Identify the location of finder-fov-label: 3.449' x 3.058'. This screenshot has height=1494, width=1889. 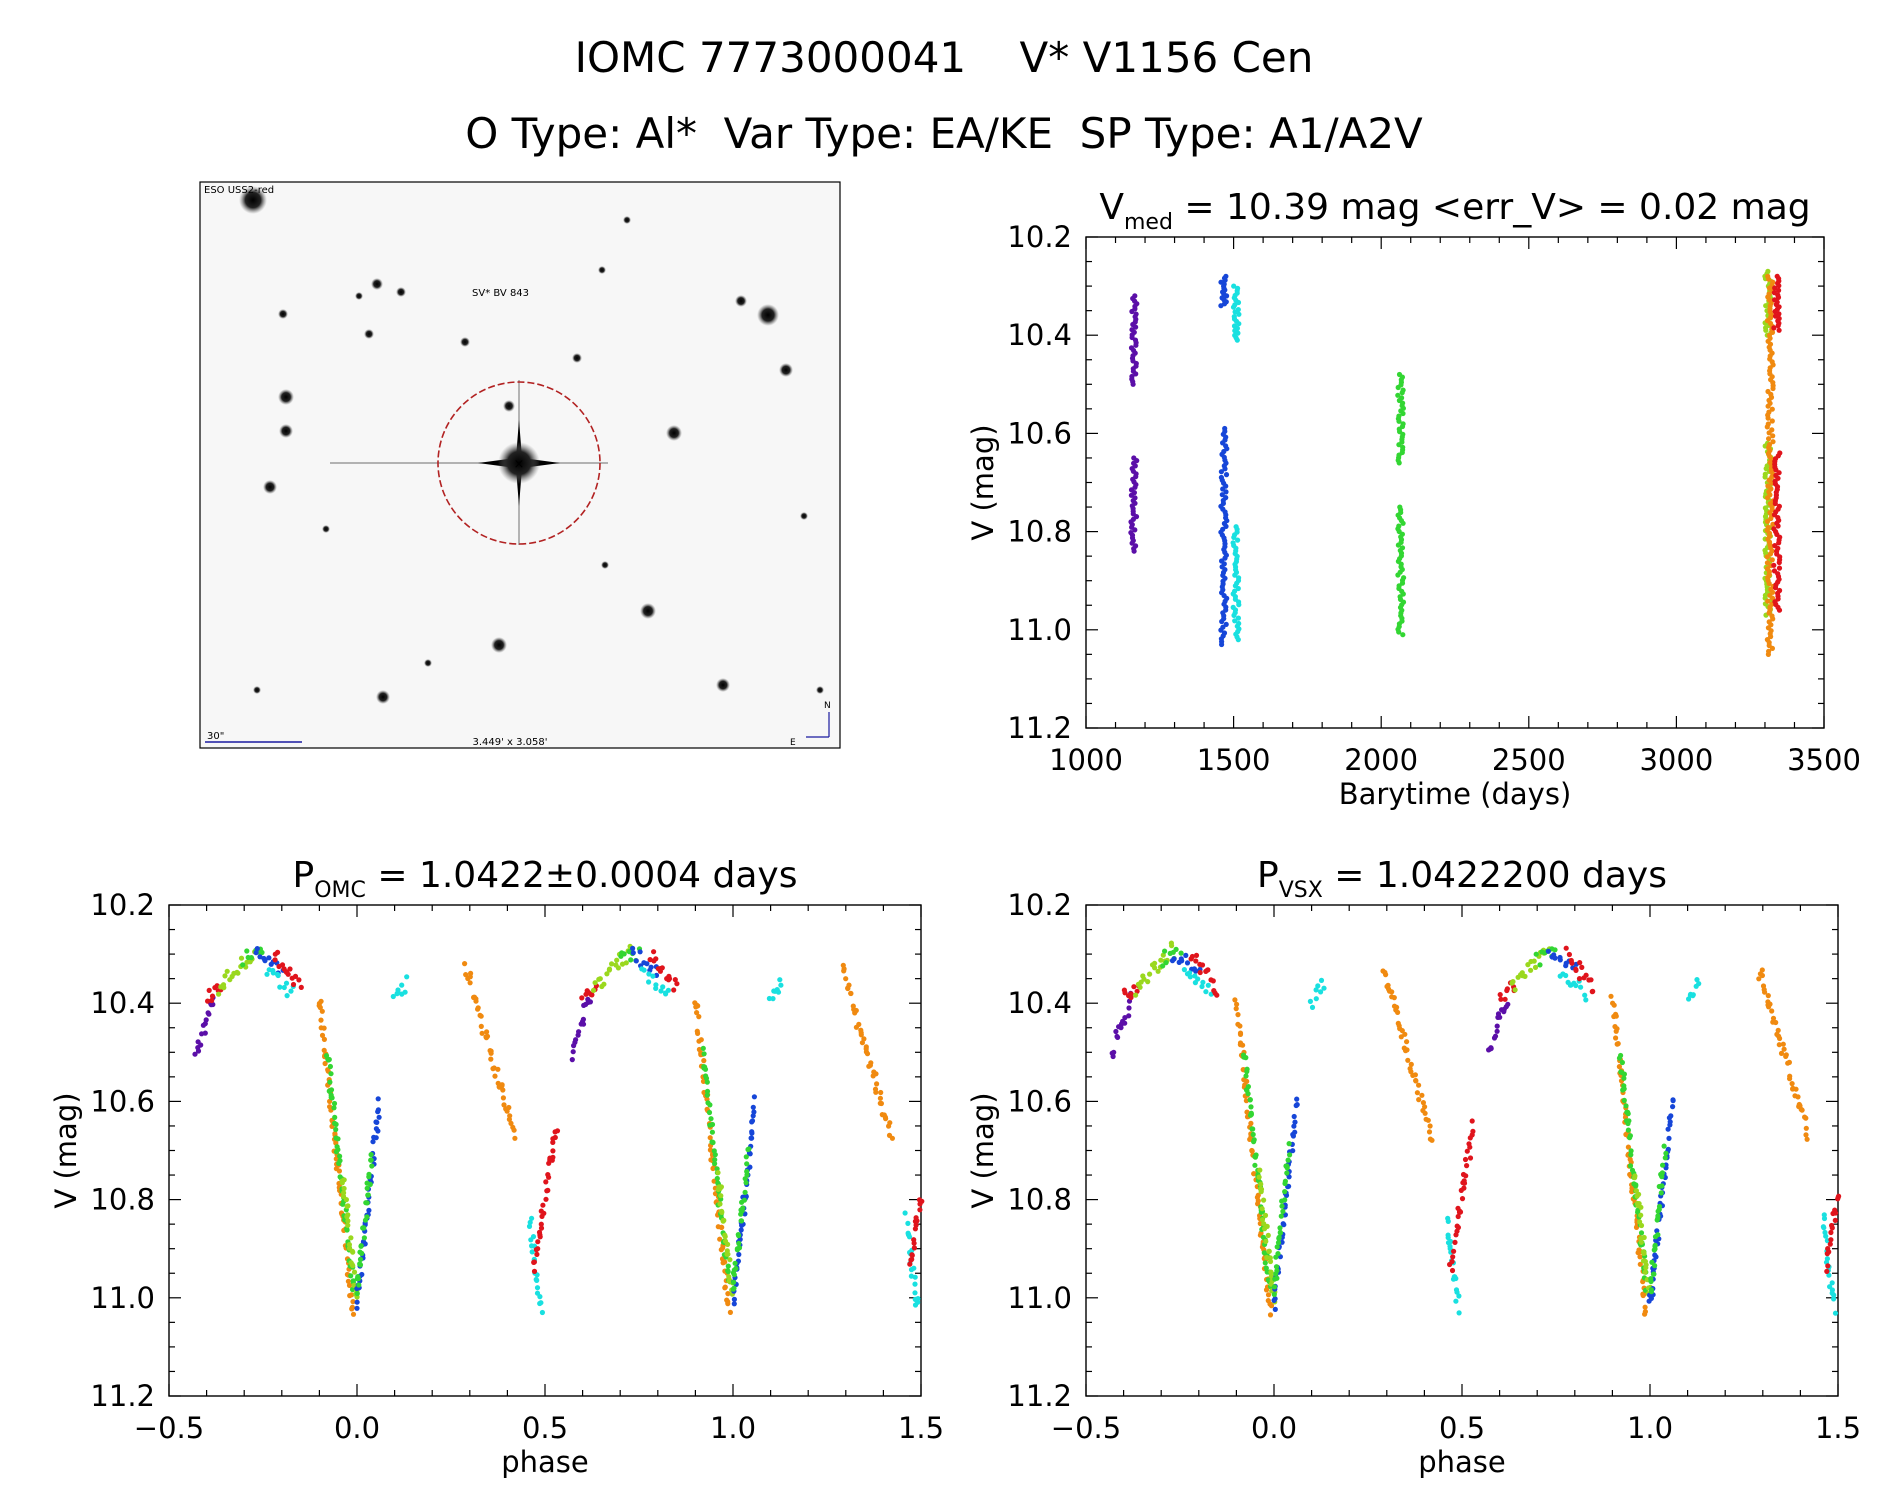
(509, 742).